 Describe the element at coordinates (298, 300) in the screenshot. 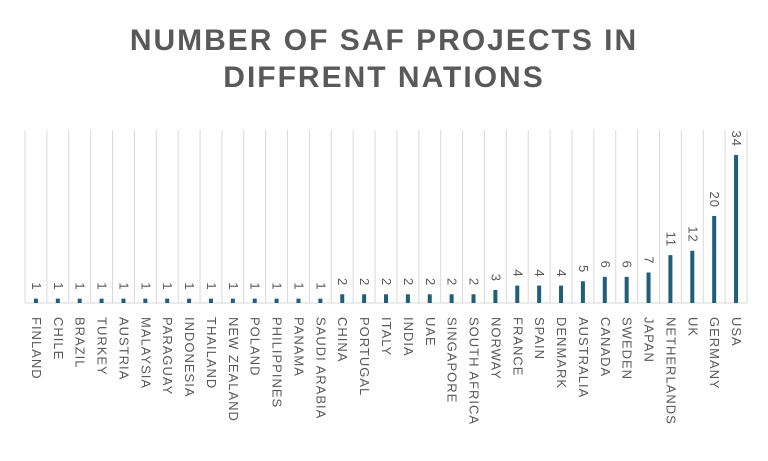

I see `bar-panama` at that location.